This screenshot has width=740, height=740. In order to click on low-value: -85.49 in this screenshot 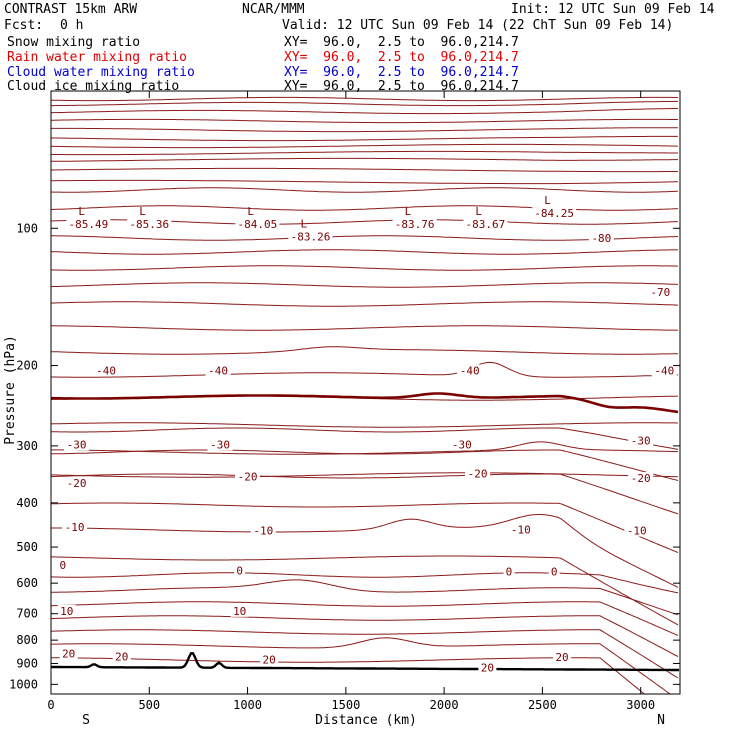, I will do `click(88, 224)`.